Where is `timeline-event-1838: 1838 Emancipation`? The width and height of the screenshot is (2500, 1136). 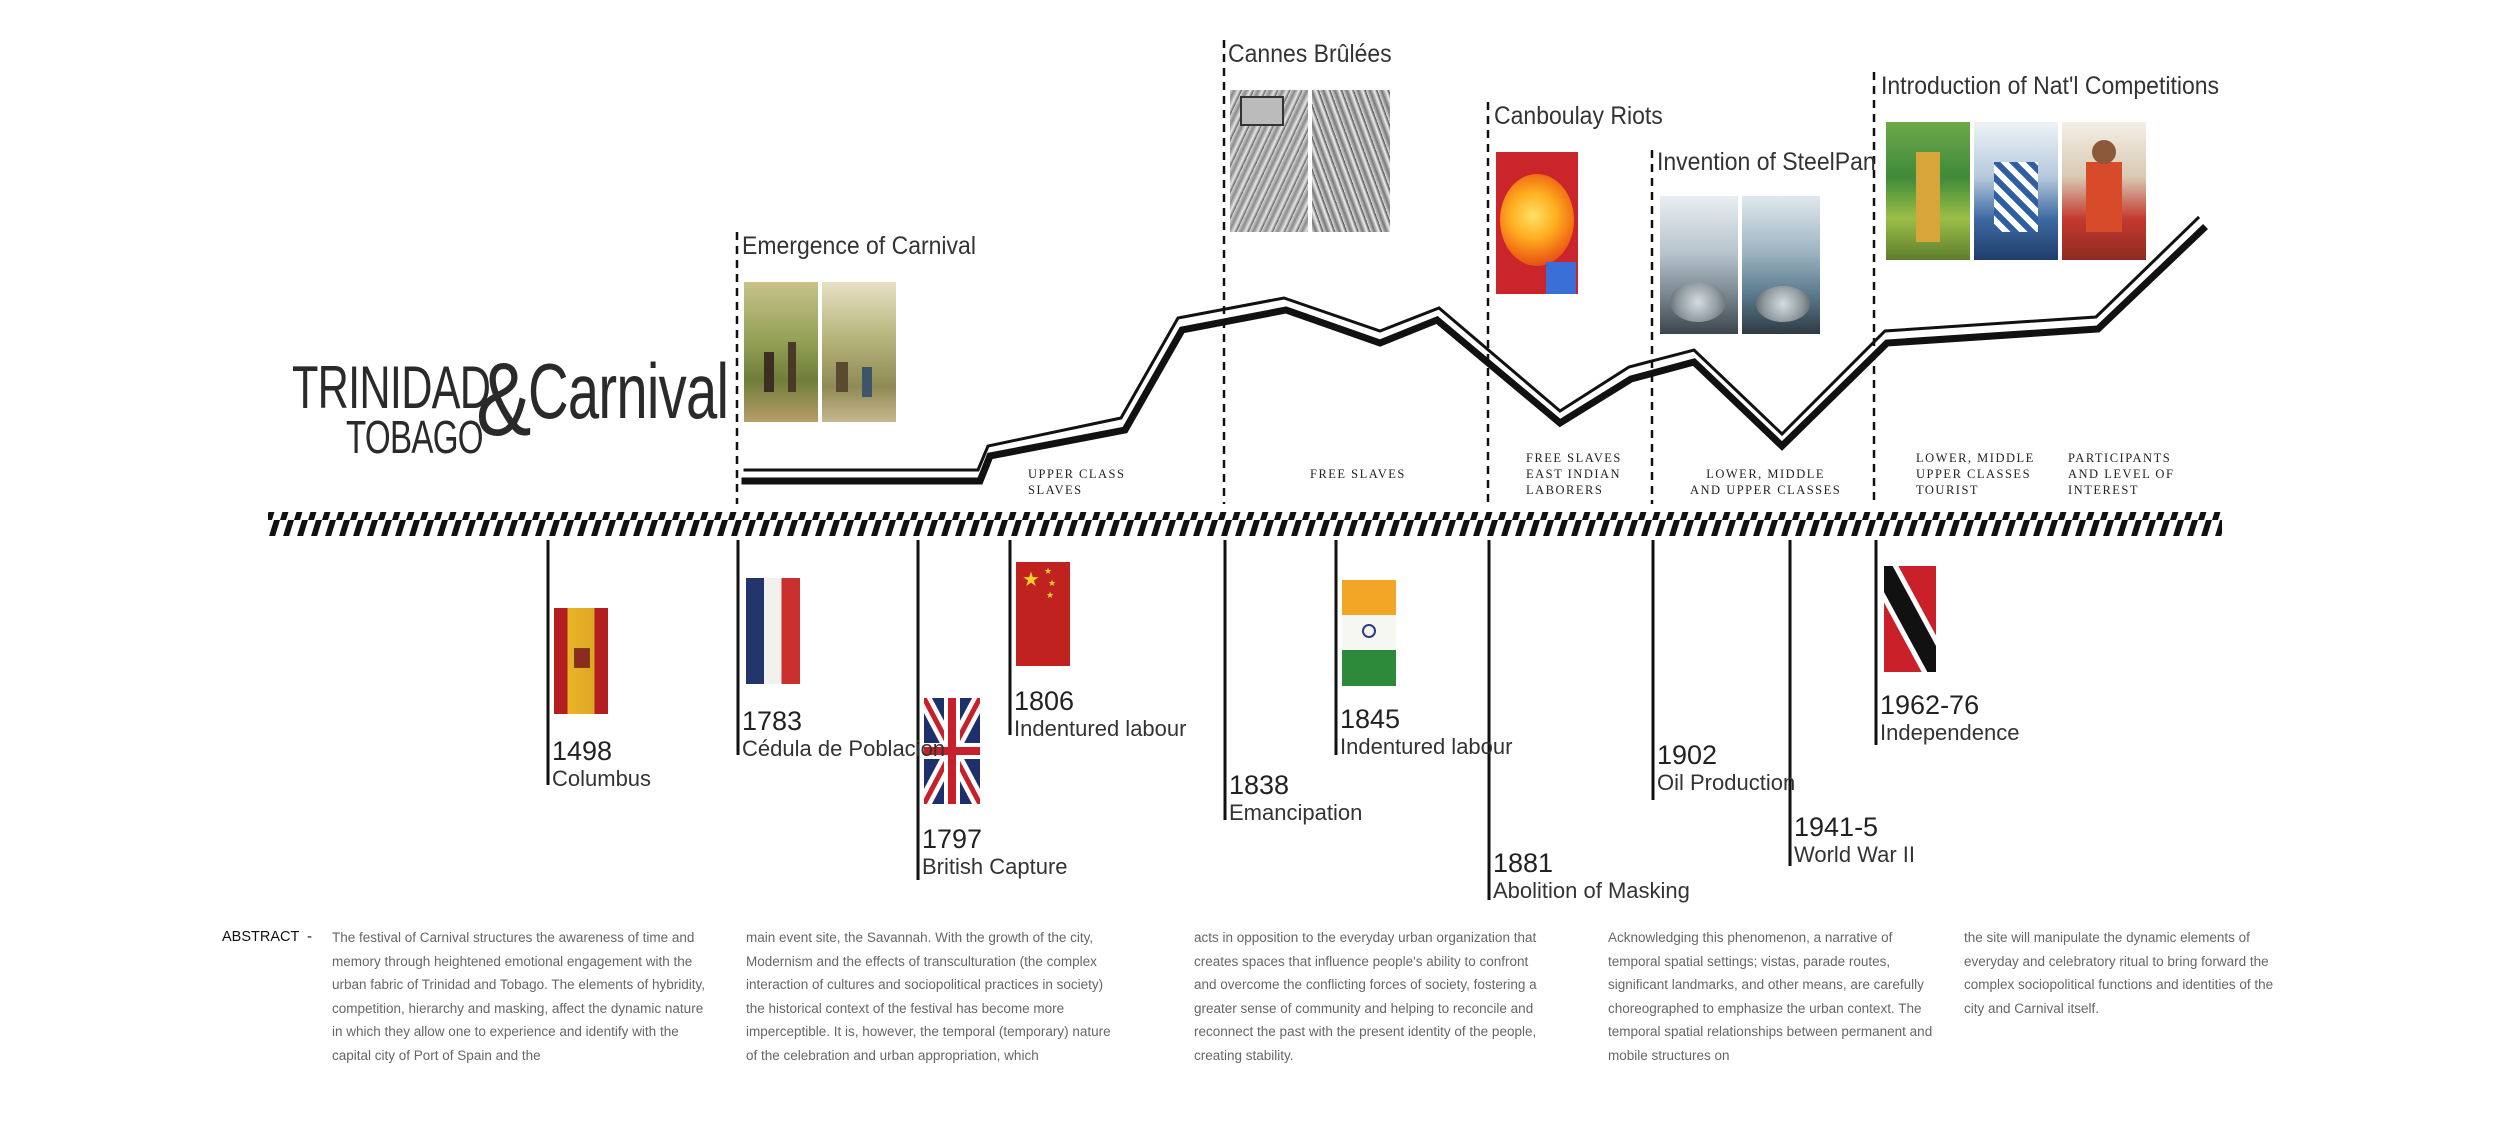 timeline-event-1838: 1838 Emancipation is located at coordinates (1295, 798).